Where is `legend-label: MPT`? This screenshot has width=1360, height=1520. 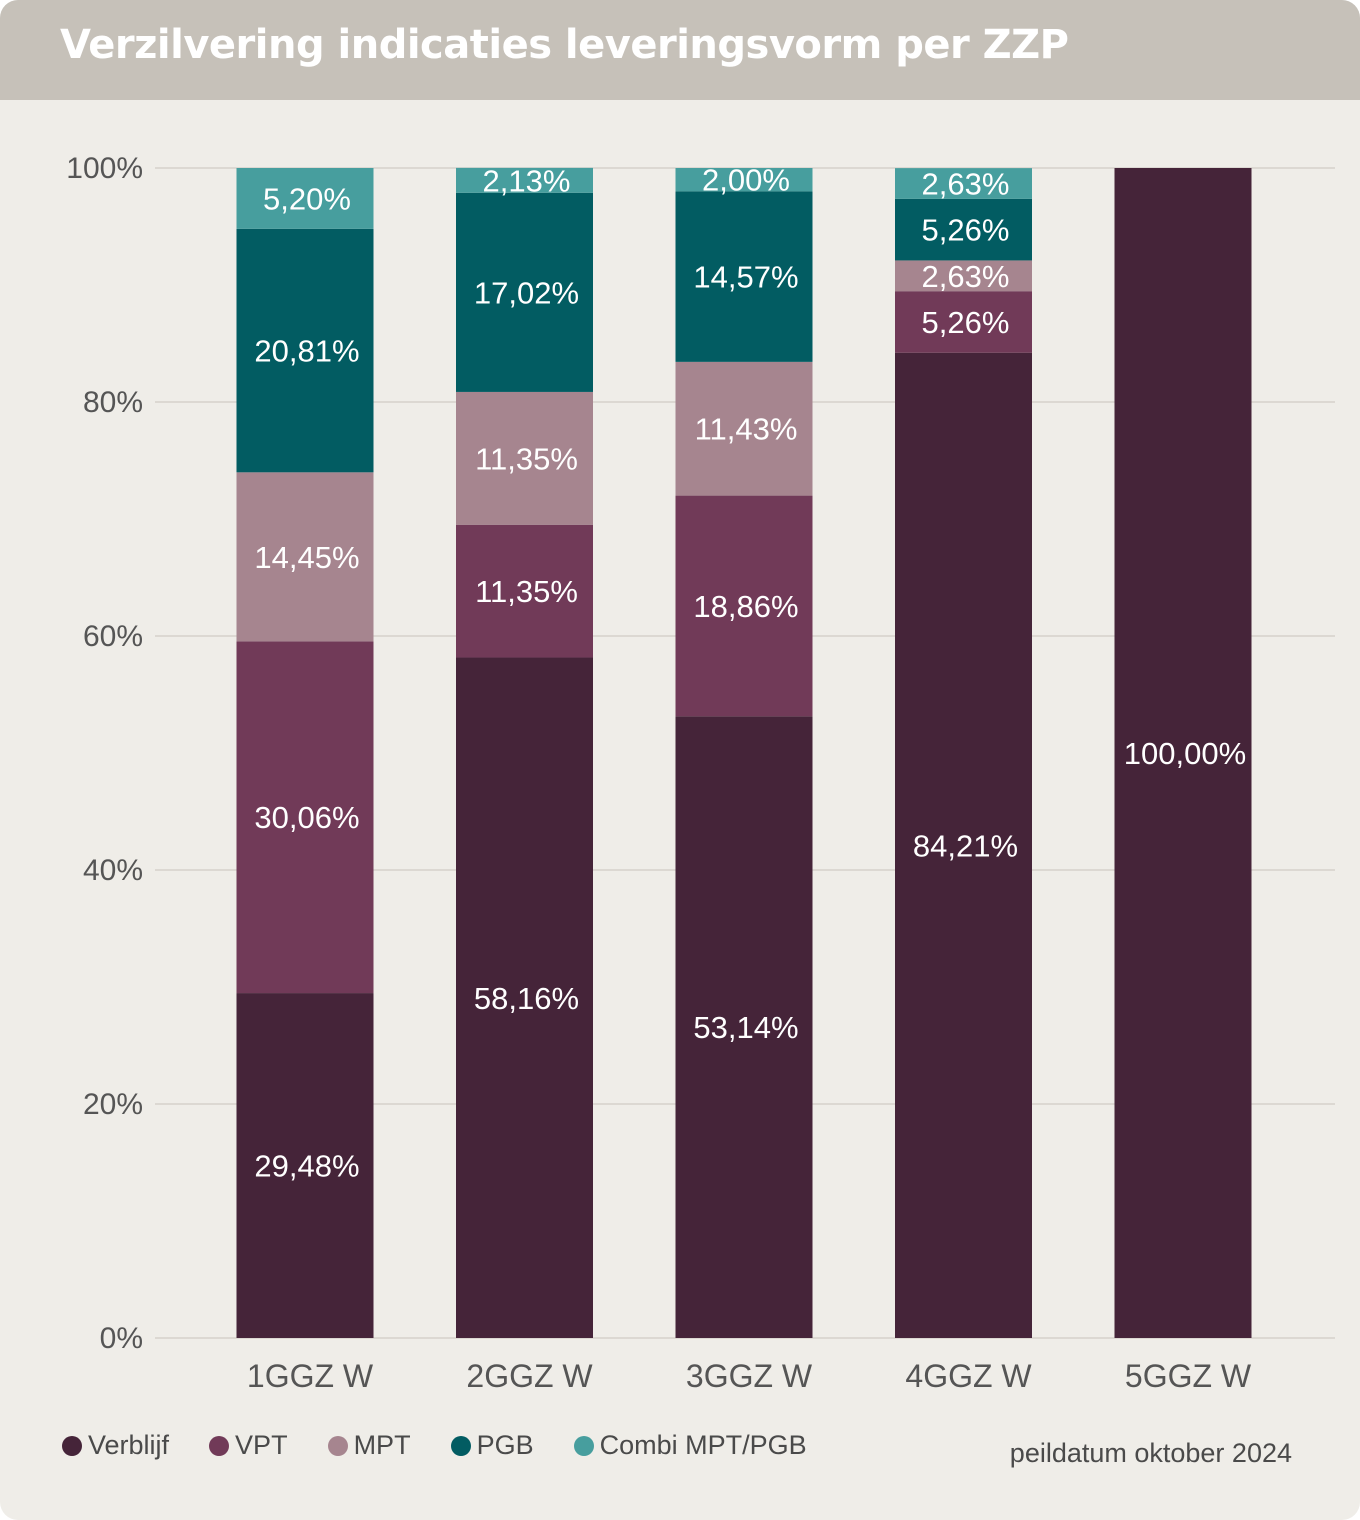
legend-label: MPT is located at coordinates (382, 1445).